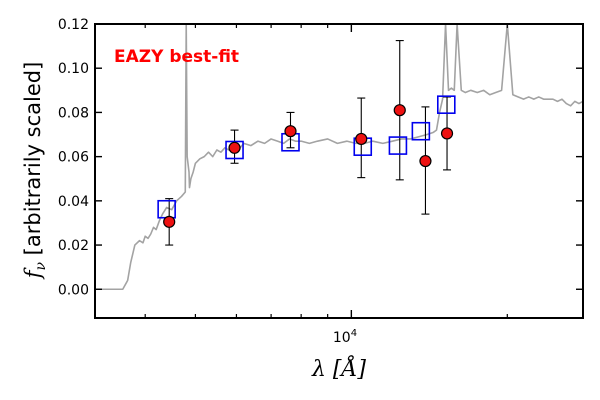  I want to click on y-tick-label: 0.12, so click(73, 25).